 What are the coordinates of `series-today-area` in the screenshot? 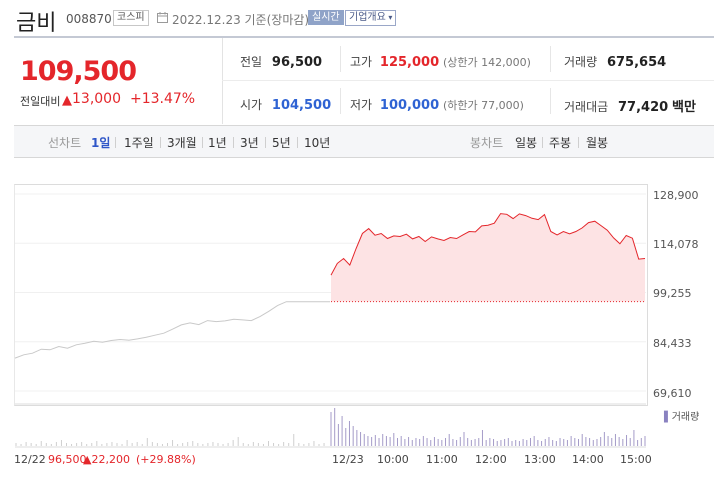 It's located at (488, 257).